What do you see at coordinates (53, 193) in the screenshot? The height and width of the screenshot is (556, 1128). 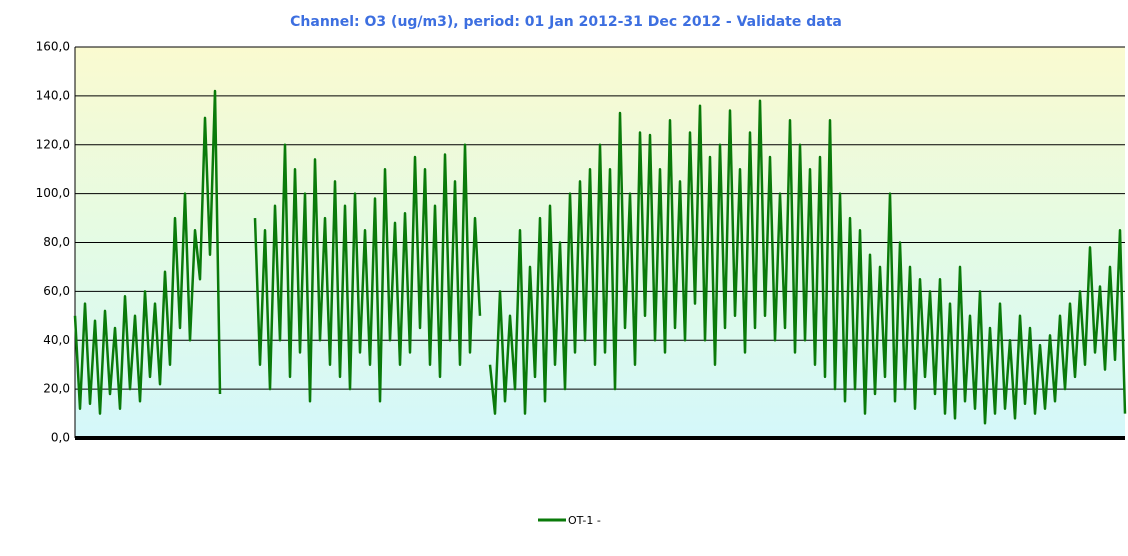 I see `y-tick-label: 100,0` at bounding box center [53, 193].